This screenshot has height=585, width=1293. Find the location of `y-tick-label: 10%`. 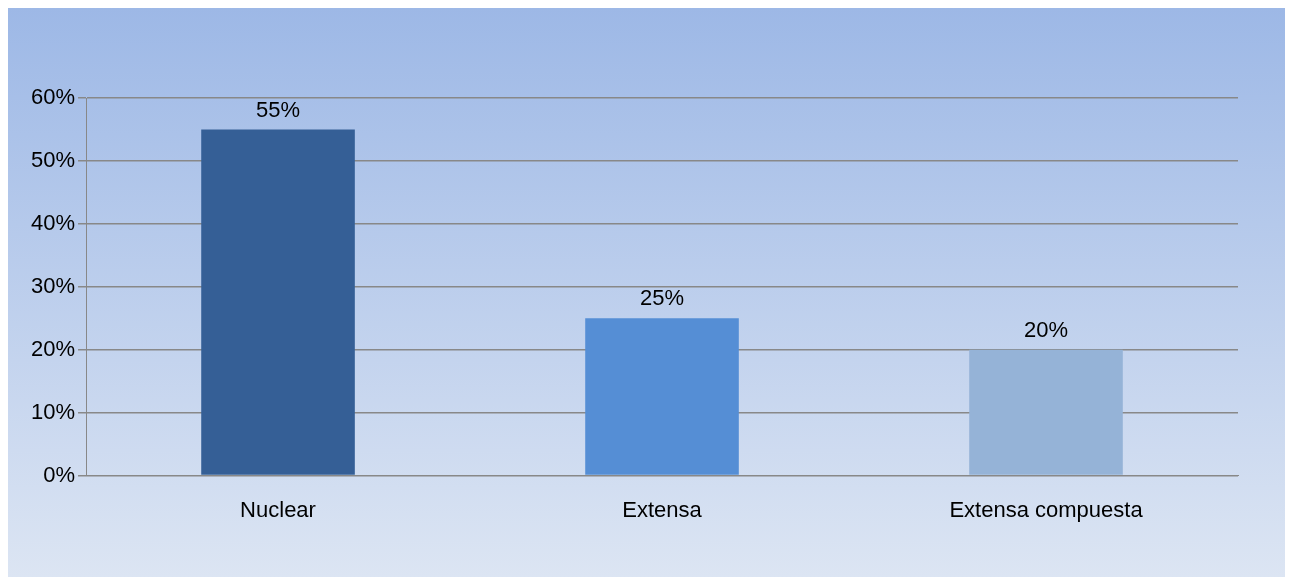

y-tick-label: 10% is located at coordinates (53, 411).